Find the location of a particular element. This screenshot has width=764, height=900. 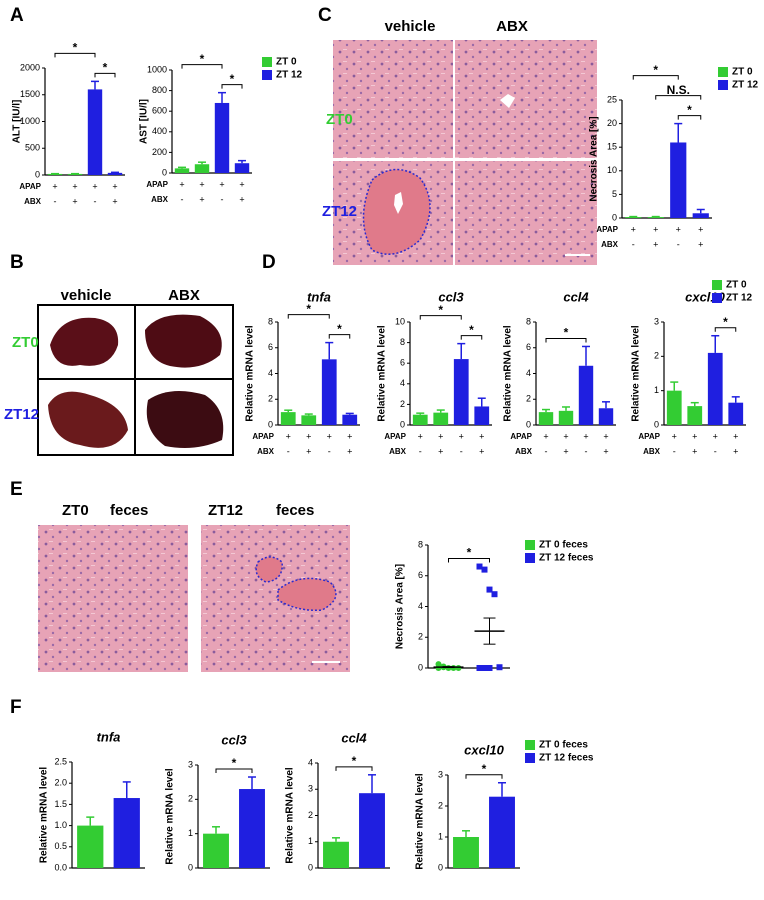

column-label: ABX is located at coordinates (512, 26).